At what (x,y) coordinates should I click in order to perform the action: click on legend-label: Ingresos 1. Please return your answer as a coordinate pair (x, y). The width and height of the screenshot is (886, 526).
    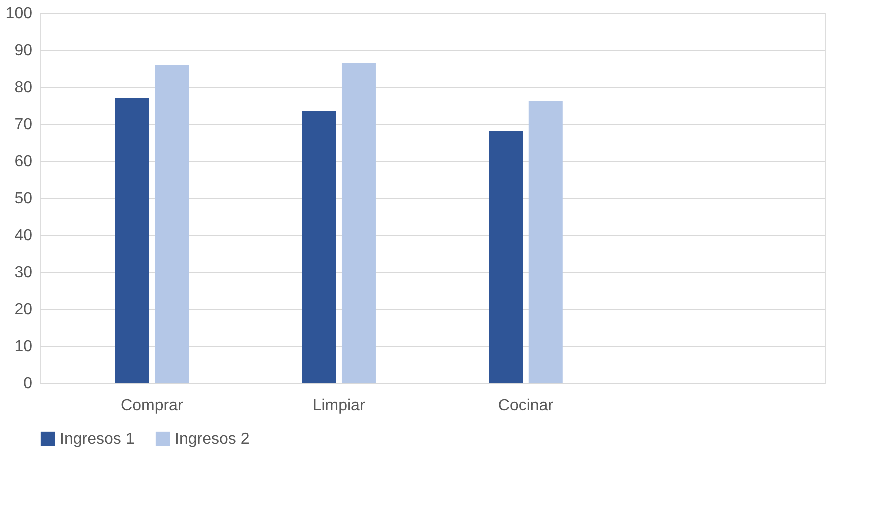
    Looking at the image, I should click on (97, 439).